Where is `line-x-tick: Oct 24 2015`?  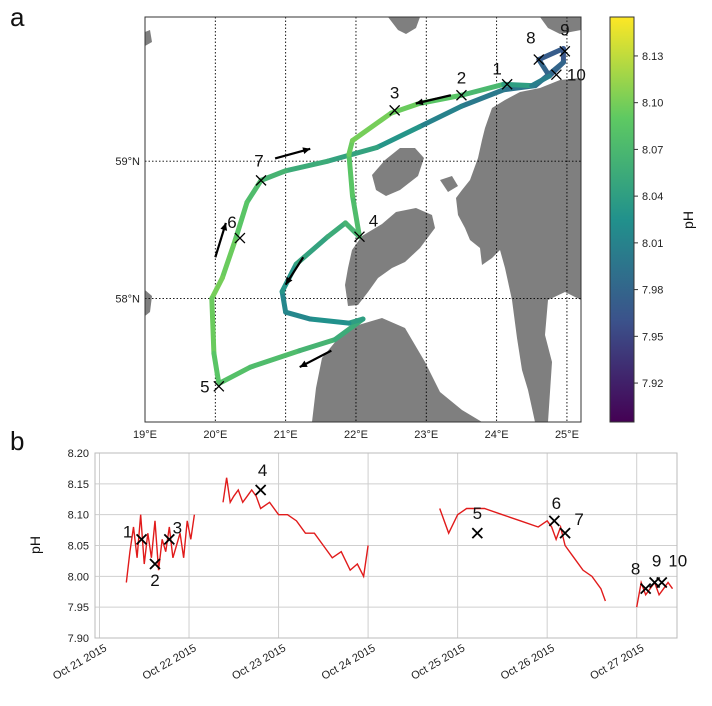
line-x-tick: Oct 24 2015 is located at coordinates (349, 662).